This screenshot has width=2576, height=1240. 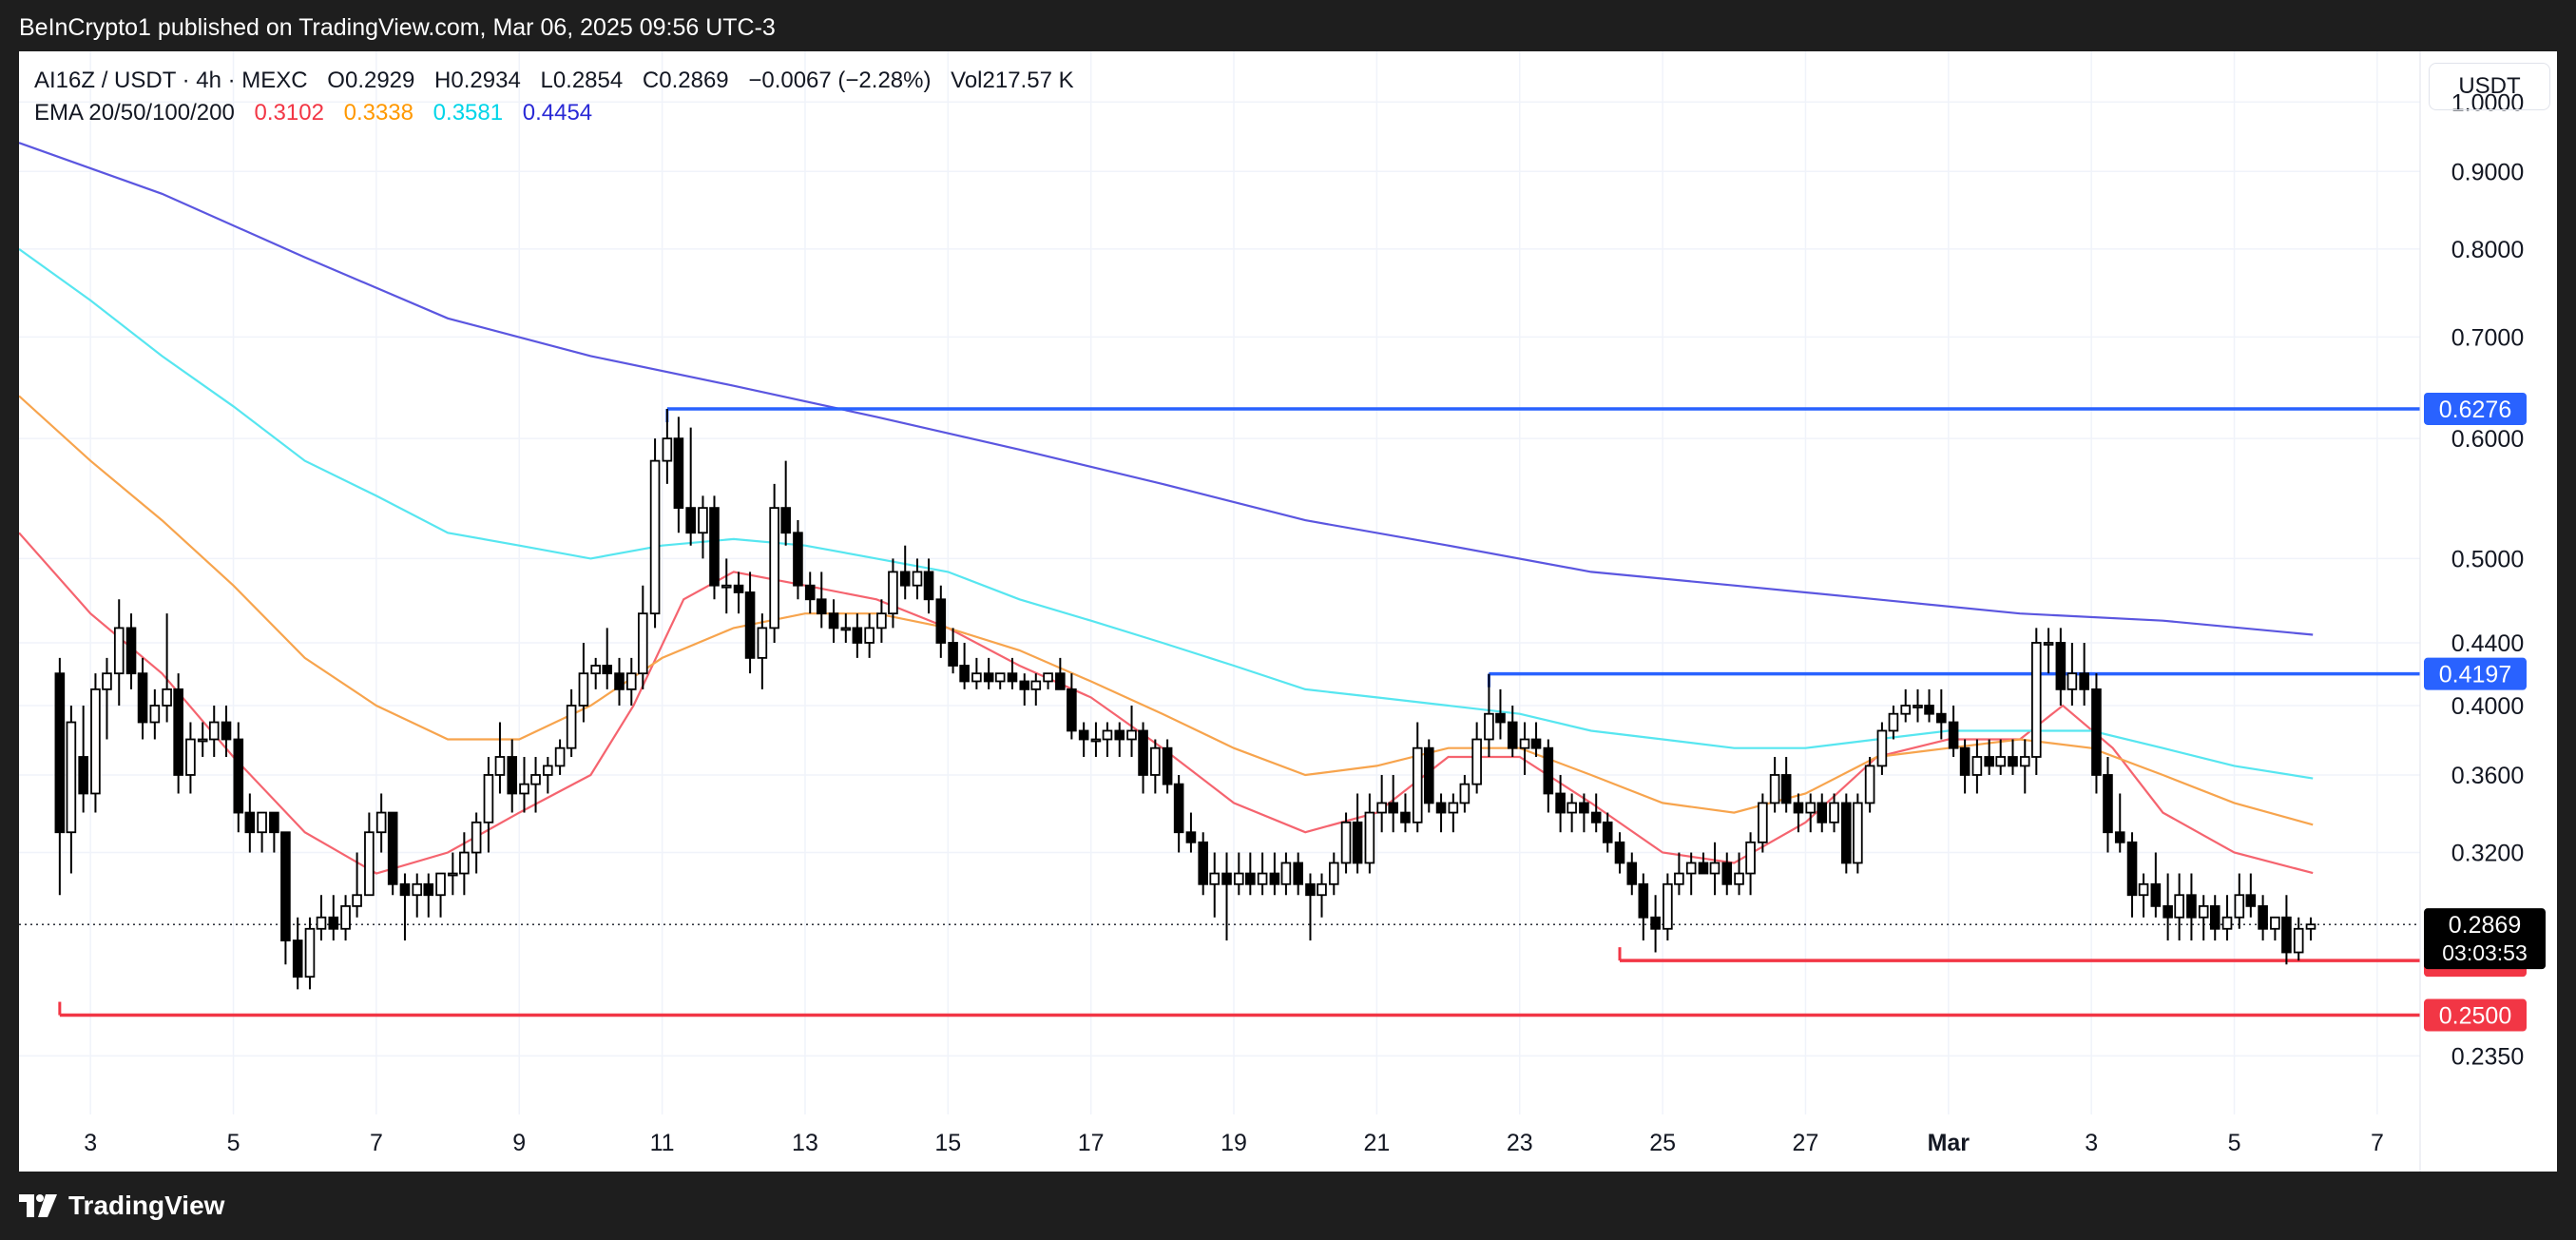 I want to click on tradingview-brand: TradingView, so click(x=121, y=1206).